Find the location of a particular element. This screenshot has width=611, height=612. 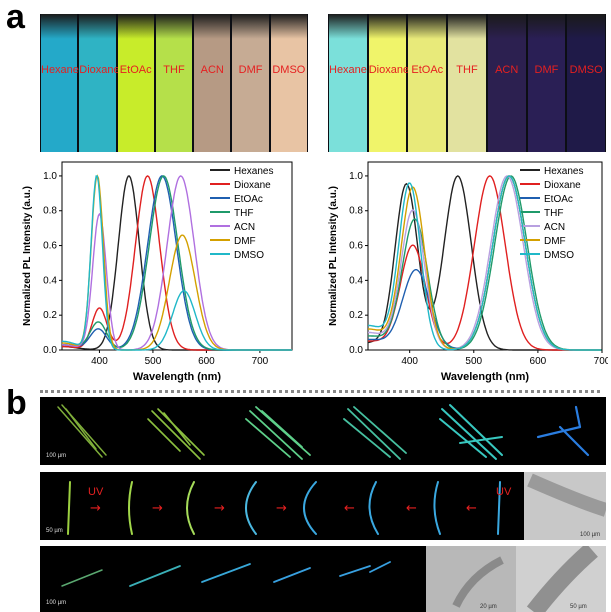

vials-photo-aggregated: Hexane Dioxane EtOAc THF ACN DMF DMSO is located at coordinates (467, 83).